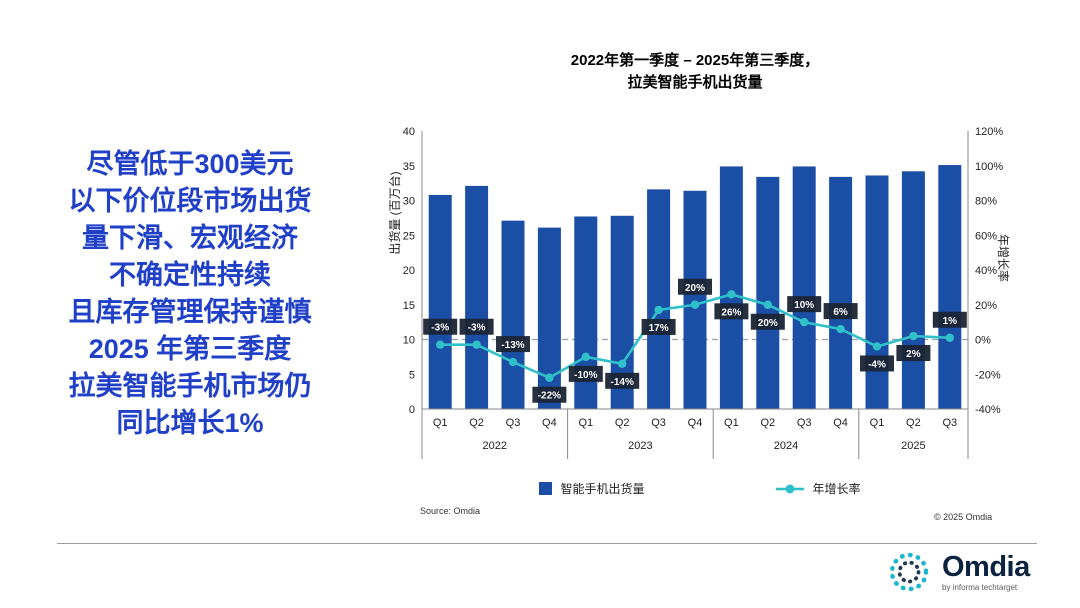 The height and width of the screenshot is (608, 1080). Describe the element at coordinates (409, 236) in the screenshot. I see `svg-text: 25` at that location.